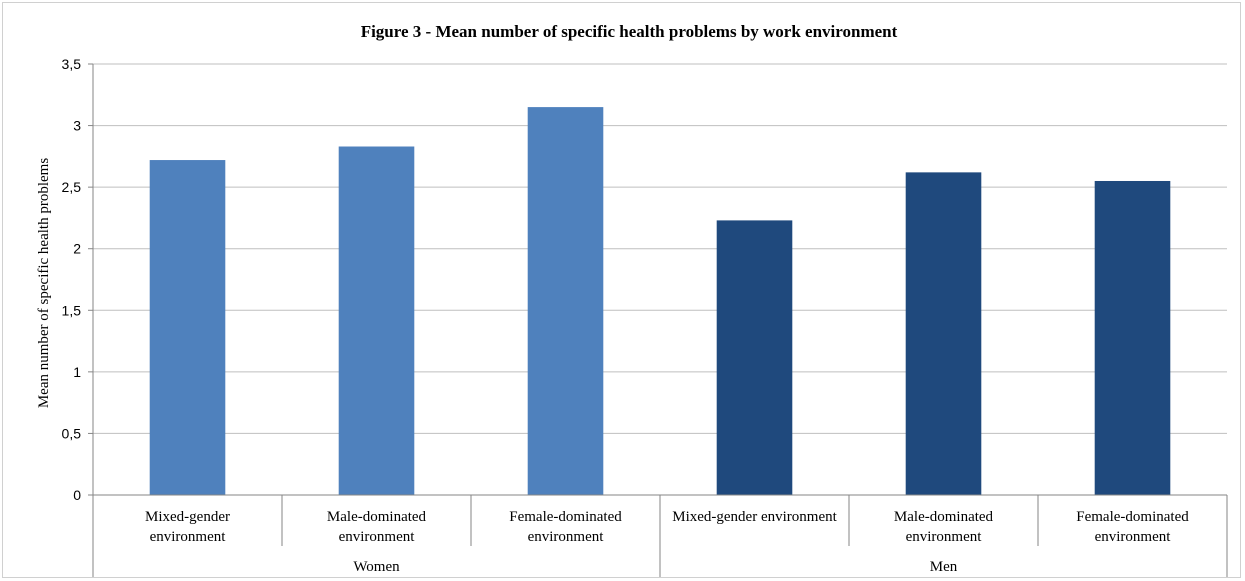 This screenshot has height=581, width=1245. Describe the element at coordinates (944, 567) in the screenshot. I see `x-group-label: Men` at that location.